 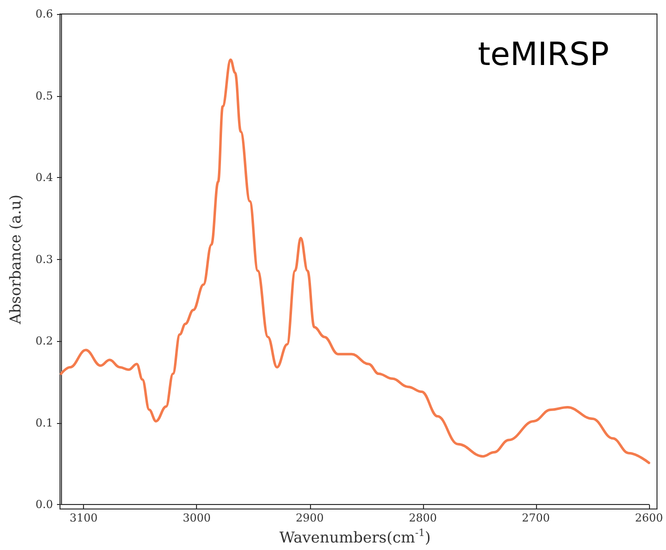 I want to click on x-tick-label: 2700, so click(x=536, y=518).